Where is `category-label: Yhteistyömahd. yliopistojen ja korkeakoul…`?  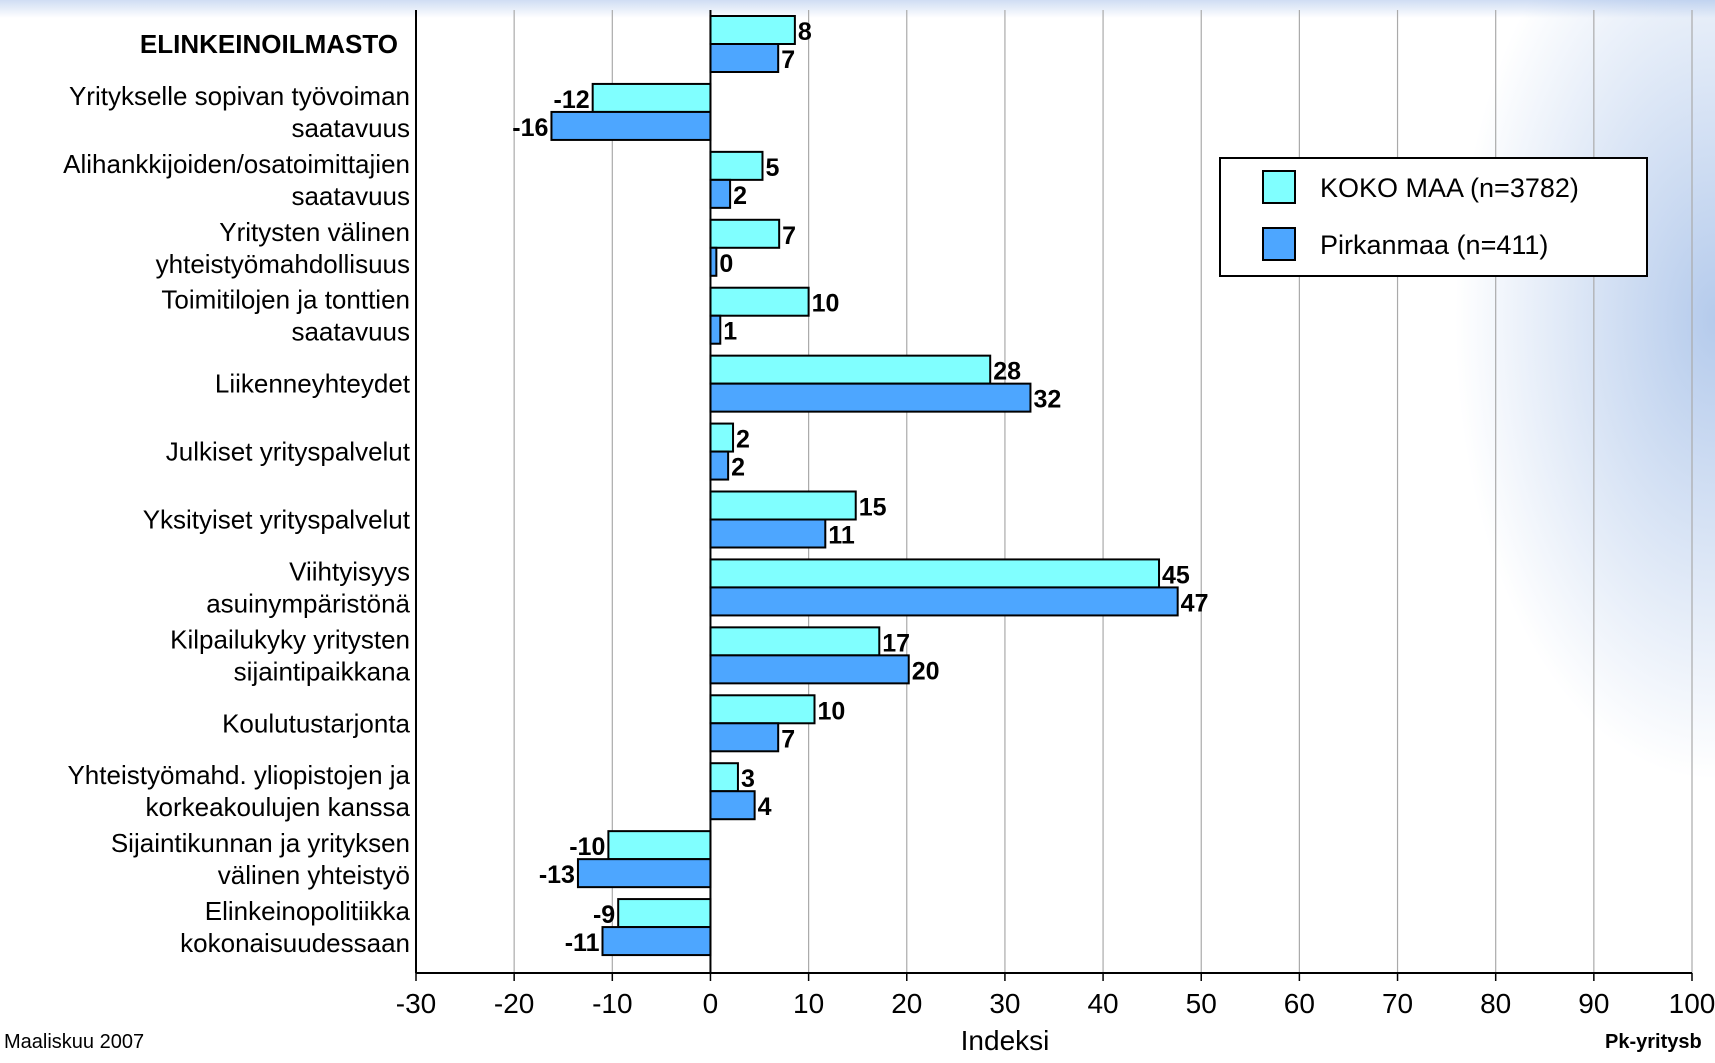 category-label: Yhteistyömahd. yliopistojen ja korkeakoul… is located at coordinates (238, 791).